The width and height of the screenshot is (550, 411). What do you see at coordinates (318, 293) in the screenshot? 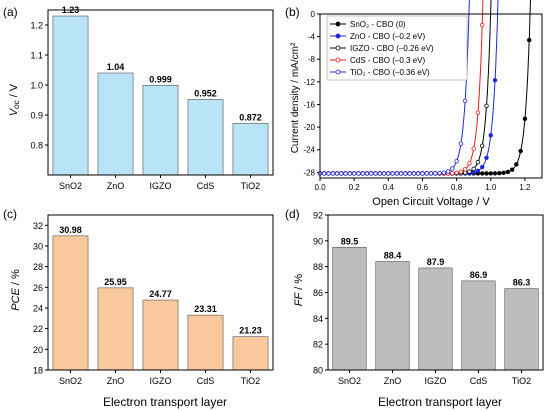
I see `y-tick-label: 86` at bounding box center [318, 293].